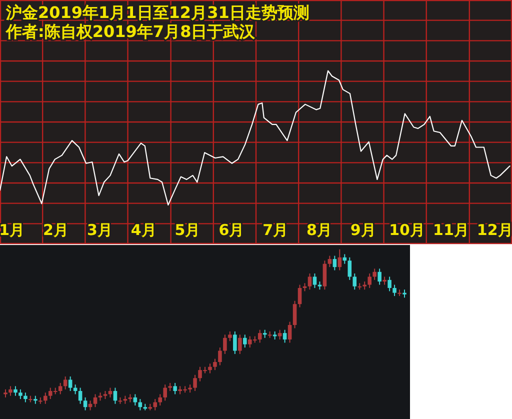  What do you see at coordinates (99, 230) in the screenshot?
I see `x-tick-label: 3月` at bounding box center [99, 230].